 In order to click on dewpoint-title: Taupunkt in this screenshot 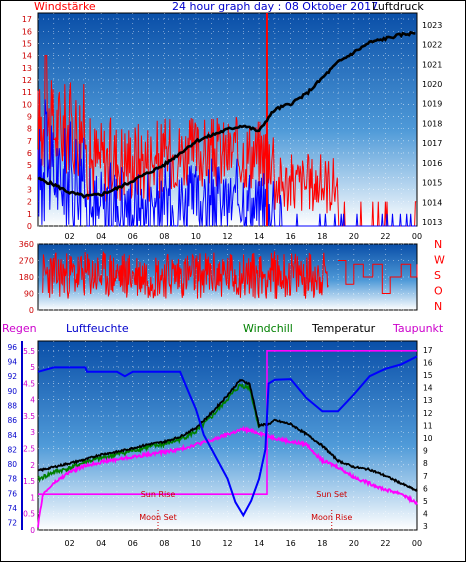, I will do `click(418, 328)`.